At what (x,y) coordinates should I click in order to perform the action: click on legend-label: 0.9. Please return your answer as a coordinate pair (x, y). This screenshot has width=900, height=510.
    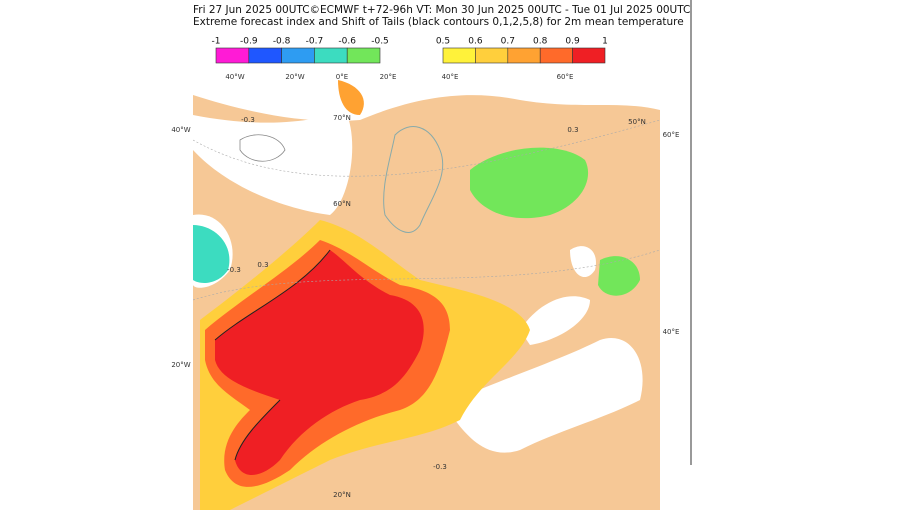
    Looking at the image, I should click on (572, 42).